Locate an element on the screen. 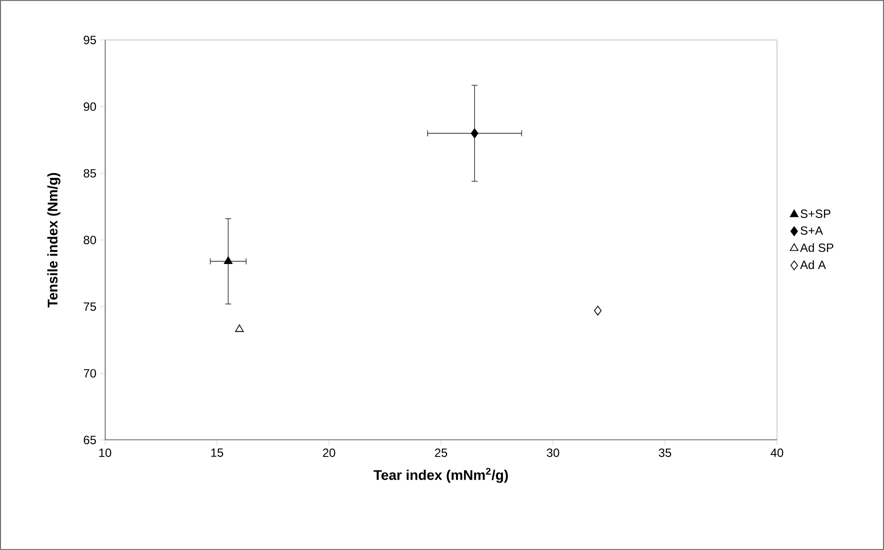 This screenshot has height=550, width=884. x-axis-title: Tear index (mNm$^{2}$/g) is located at coordinates (441, 475).